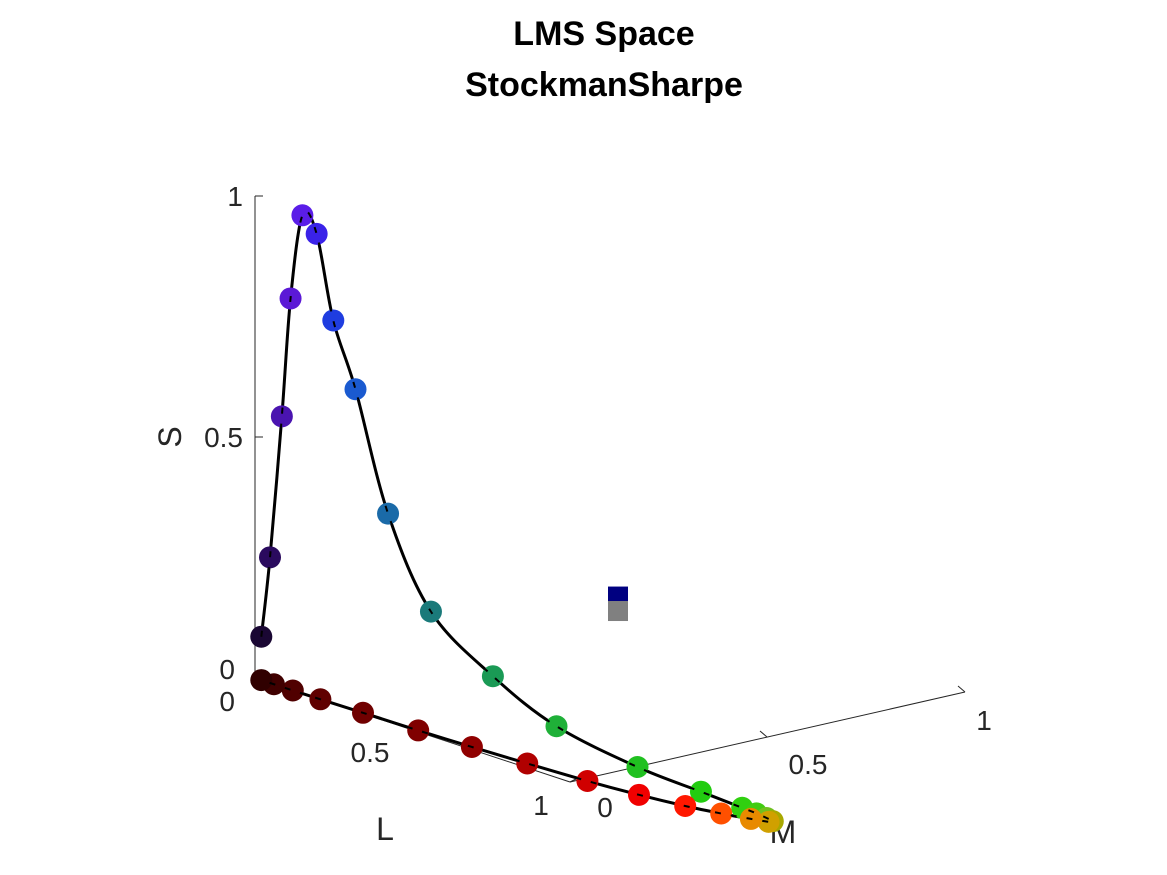  Describe the element at coordinates (370, 752) in the screenshot. I see `l-tick-label-05: 0.5` at that location.